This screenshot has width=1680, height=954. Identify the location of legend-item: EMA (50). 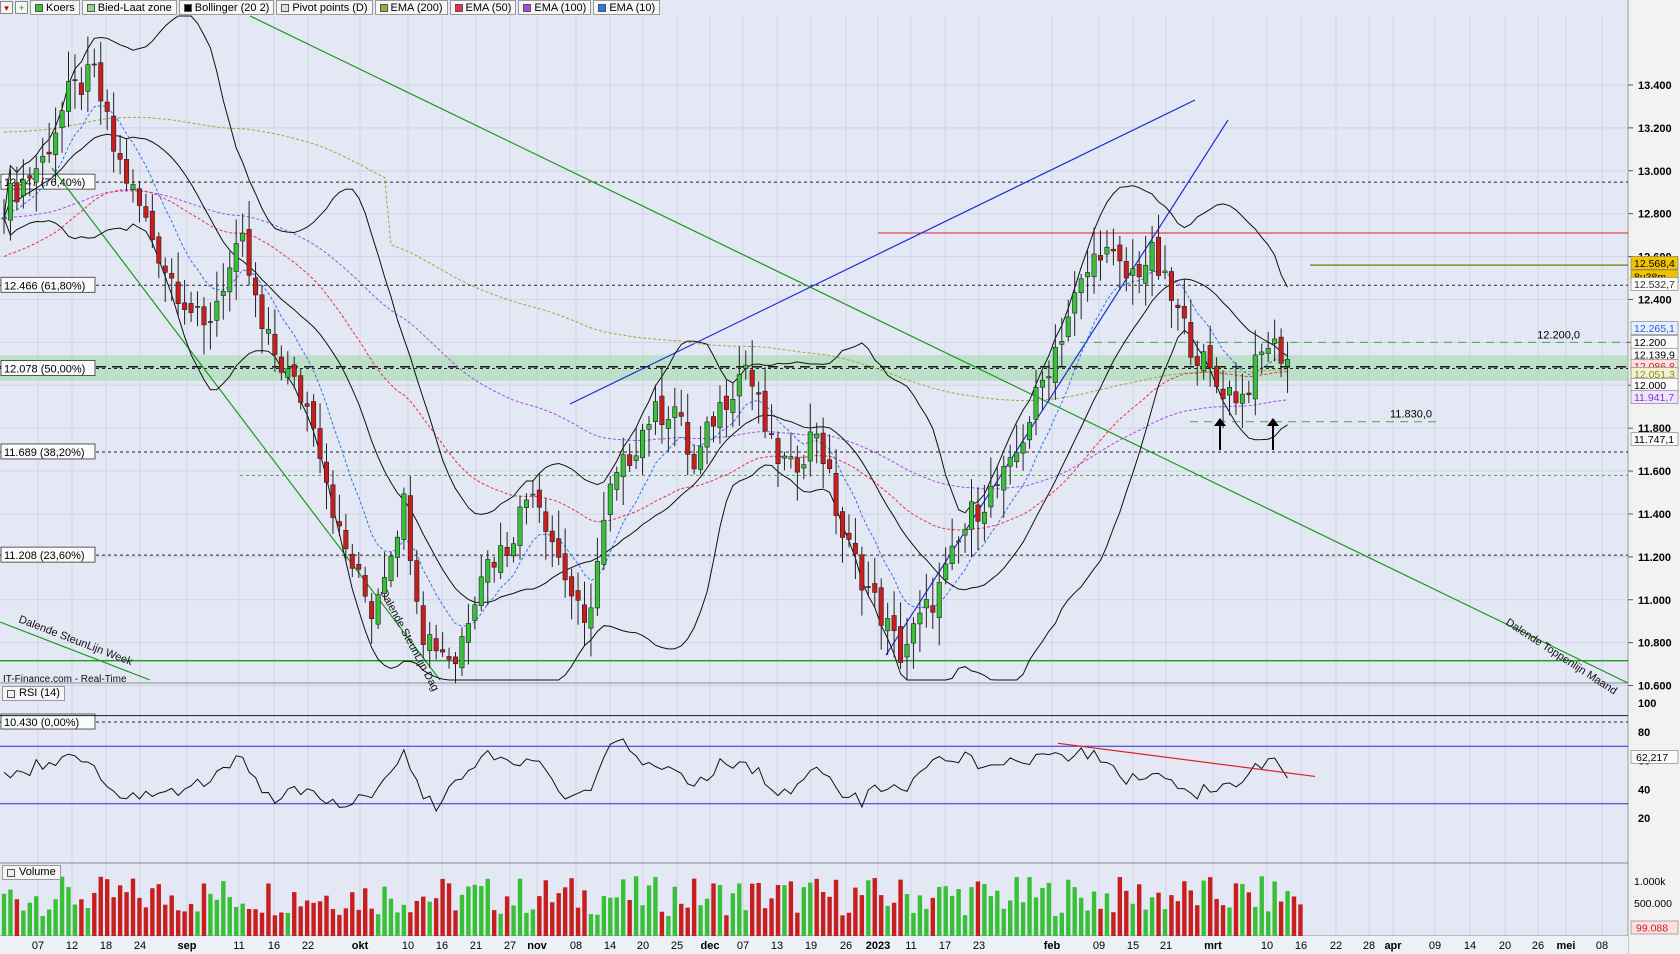
(483, 7).